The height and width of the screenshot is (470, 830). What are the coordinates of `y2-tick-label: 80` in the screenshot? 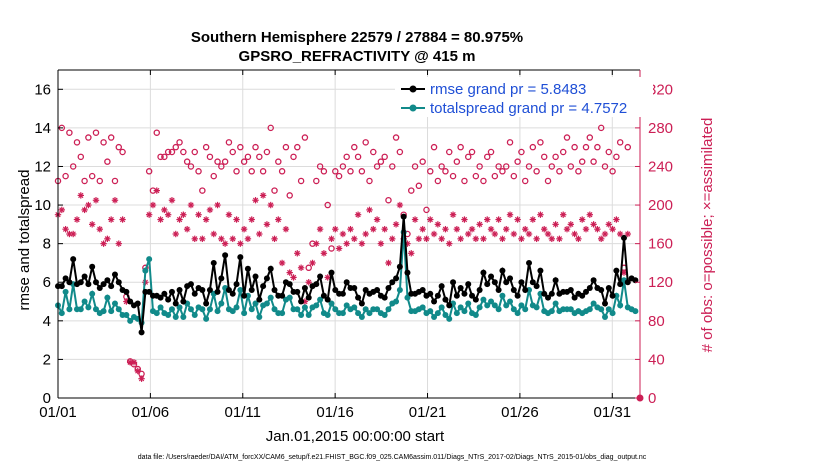 It's located at (656, 321).